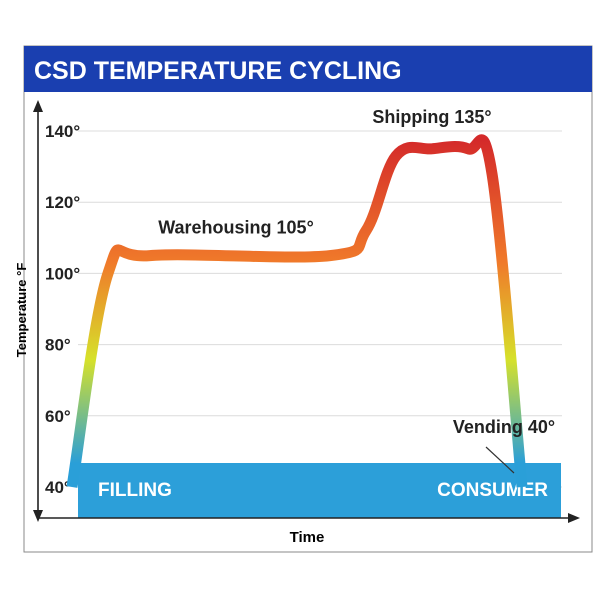  Describe the element at coordinates (504, 427) in the screenshot. I see `annotation-label: Vending 40°` at that location.